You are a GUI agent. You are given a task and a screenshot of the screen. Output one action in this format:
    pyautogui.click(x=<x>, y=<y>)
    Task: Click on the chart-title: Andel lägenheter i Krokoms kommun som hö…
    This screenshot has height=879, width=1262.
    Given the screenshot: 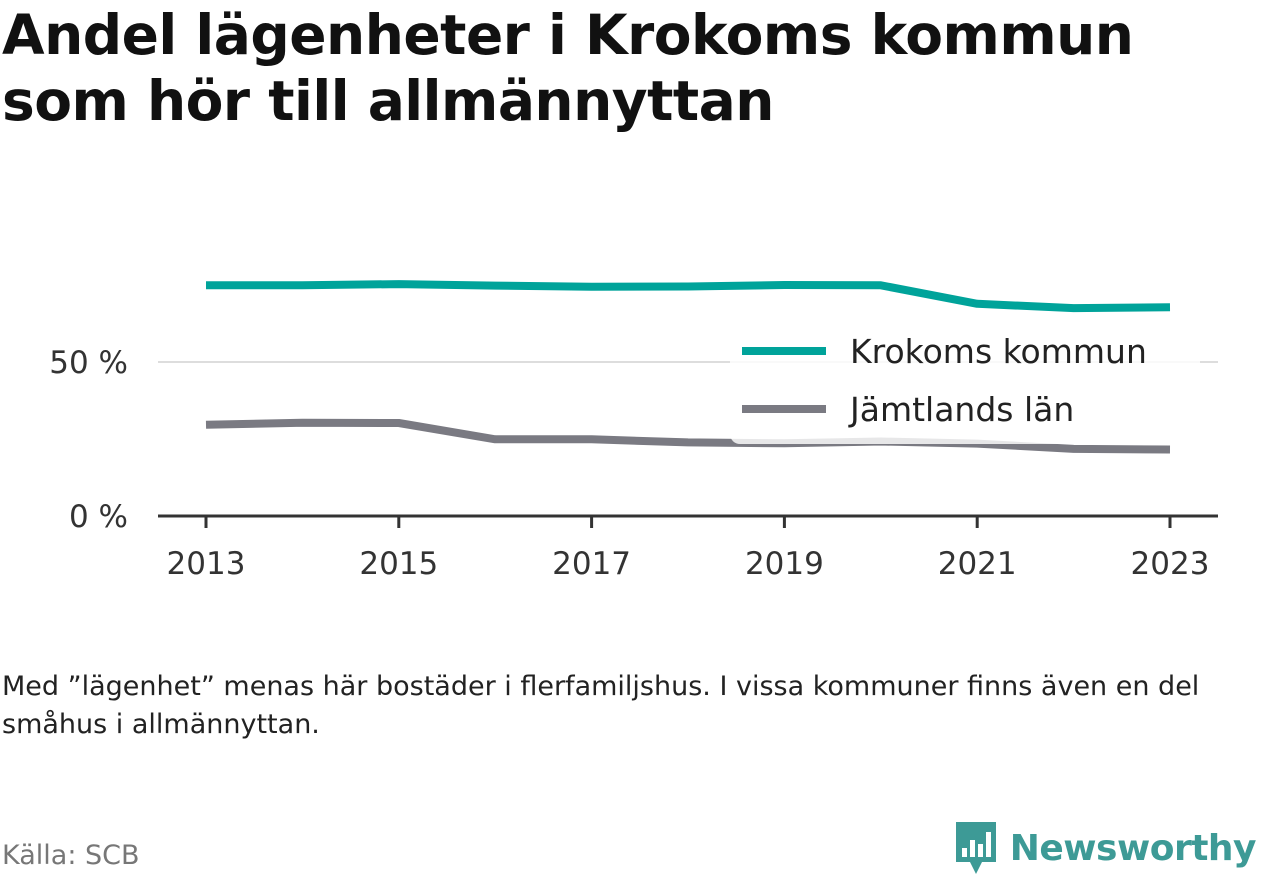 What is the action you would take?
    pyautogui.click(x=568, y=68)
    